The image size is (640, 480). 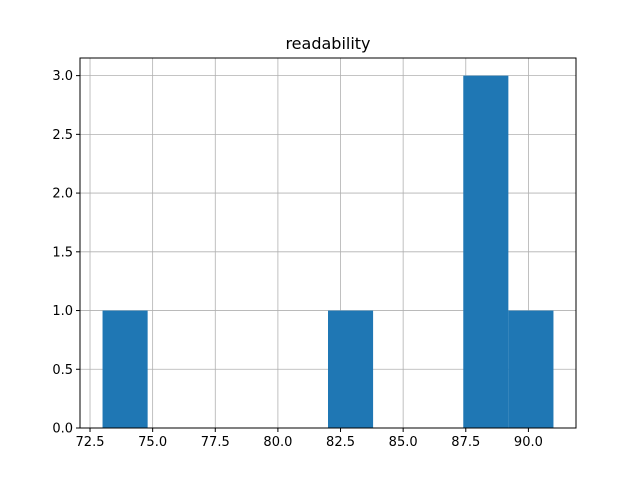 What do you see at coordinates (152, 442) in the screenshot?
I see `x-tick-label: 75.0` at bounding box center [152, 442].